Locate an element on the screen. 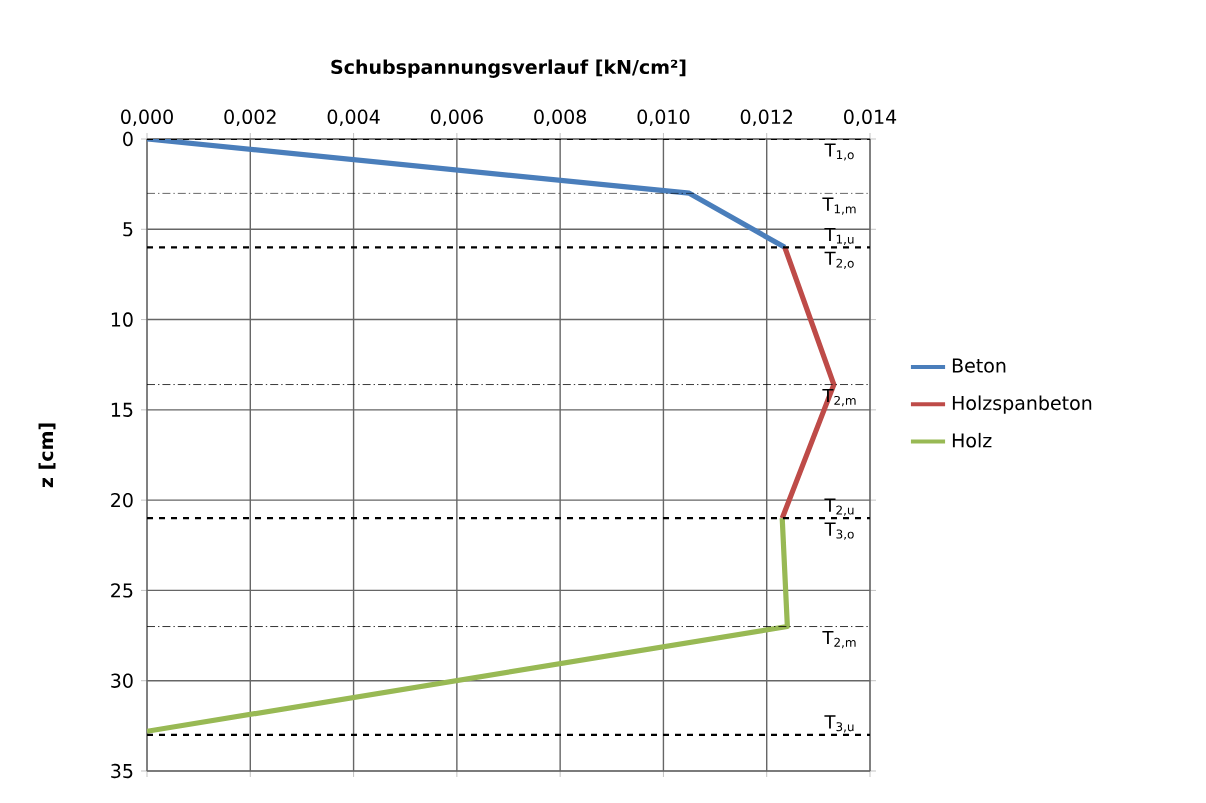  y-tick-label: 10 is located at coordinates (122, 319).